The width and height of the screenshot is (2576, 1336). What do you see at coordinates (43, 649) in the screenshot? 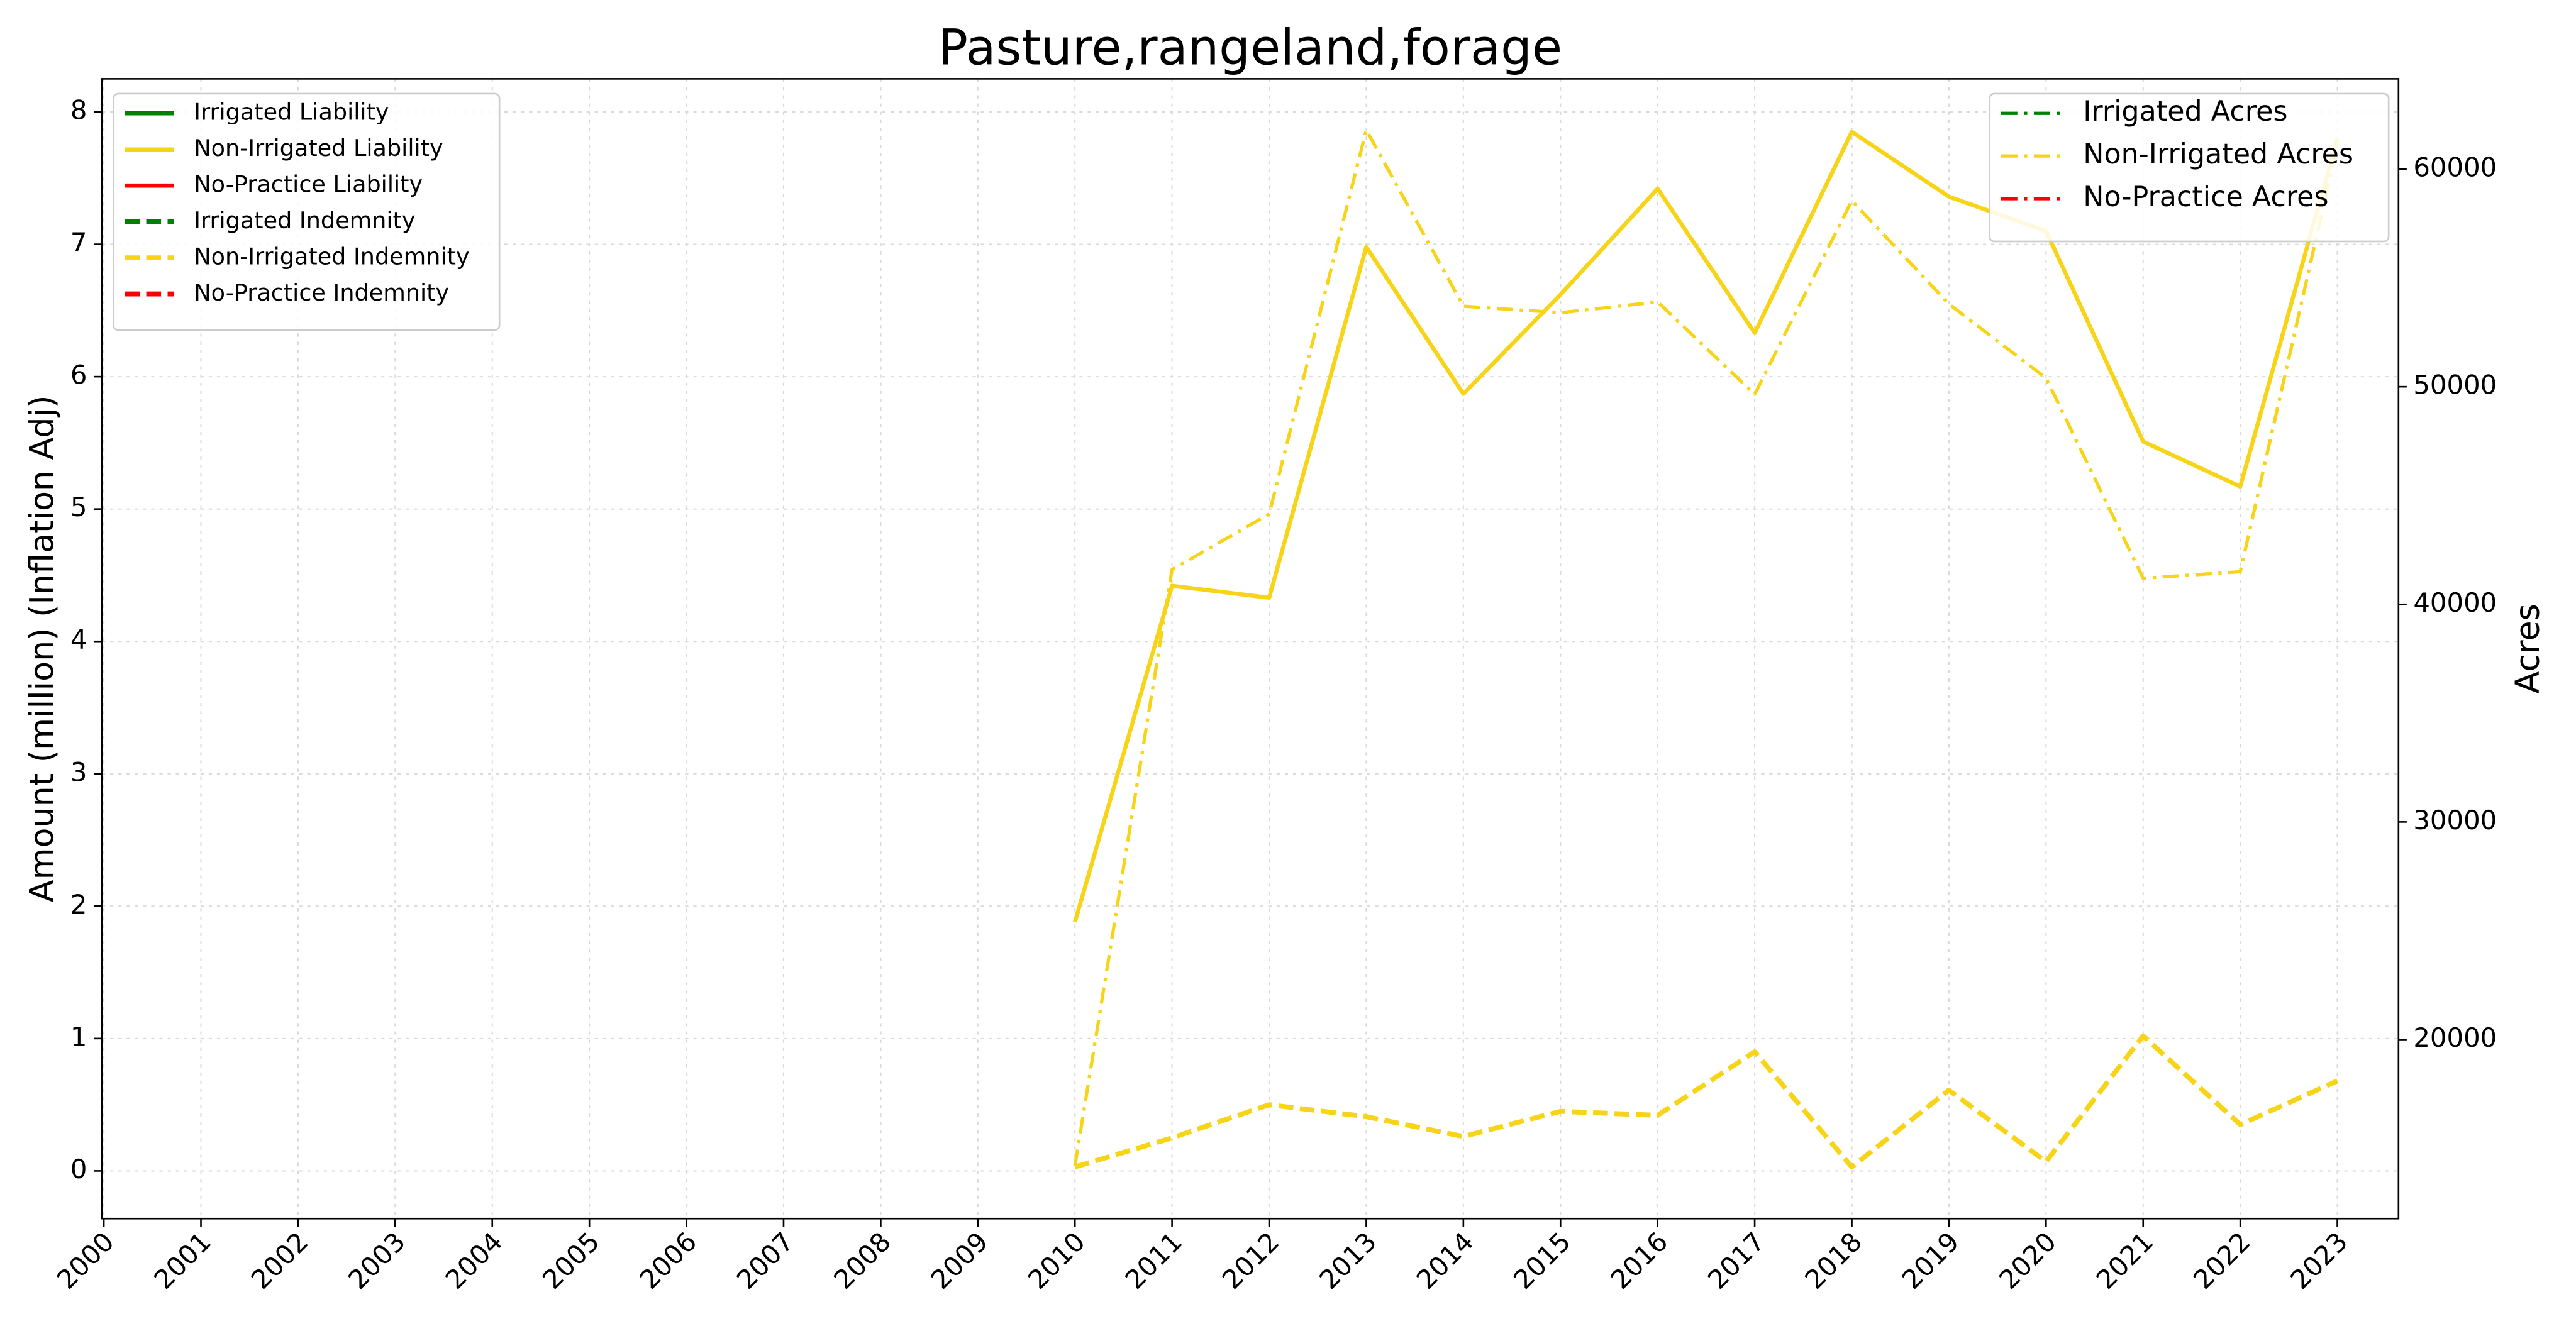
I see `y-axis-label: Amount (million) (Inflation Adj)` at bounding box center [43, 649].